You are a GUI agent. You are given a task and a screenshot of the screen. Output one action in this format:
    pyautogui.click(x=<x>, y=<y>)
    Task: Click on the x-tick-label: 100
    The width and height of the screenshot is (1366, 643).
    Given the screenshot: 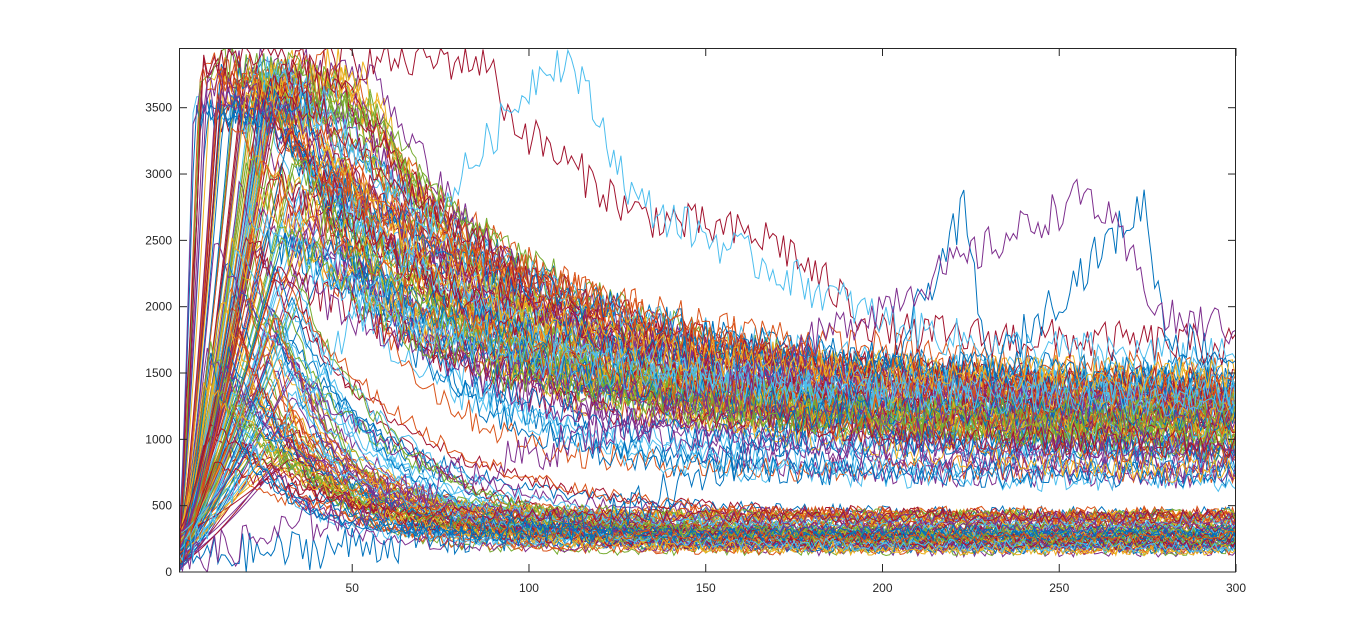 What is the action you would take?
    pyautogui.click(x=529, y=588)
    